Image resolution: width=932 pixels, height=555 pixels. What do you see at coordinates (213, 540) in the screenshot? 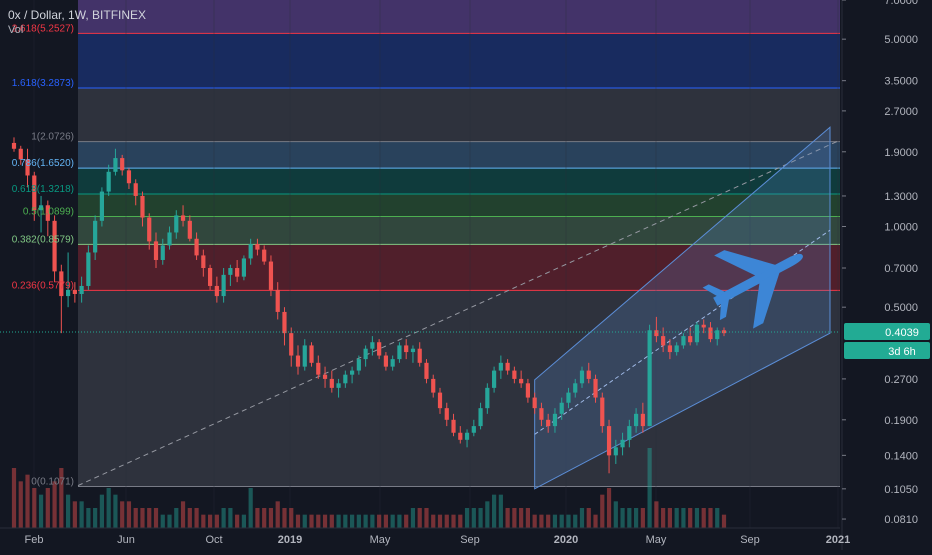
I see `x-tick-label: Oct` at bounding box center [213, 540].